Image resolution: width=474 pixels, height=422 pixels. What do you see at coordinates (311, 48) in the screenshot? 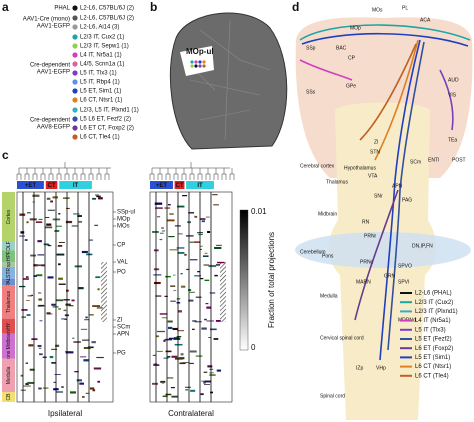
I see `region-label: SSp` at bounding box center [311, 48].